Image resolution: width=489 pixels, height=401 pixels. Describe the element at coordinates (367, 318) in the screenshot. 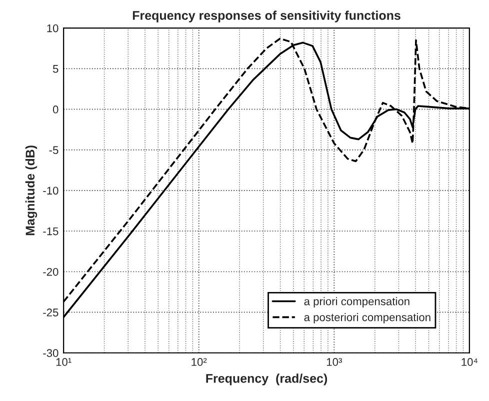

I see `legend-label: a posteriori compensation` at that location.